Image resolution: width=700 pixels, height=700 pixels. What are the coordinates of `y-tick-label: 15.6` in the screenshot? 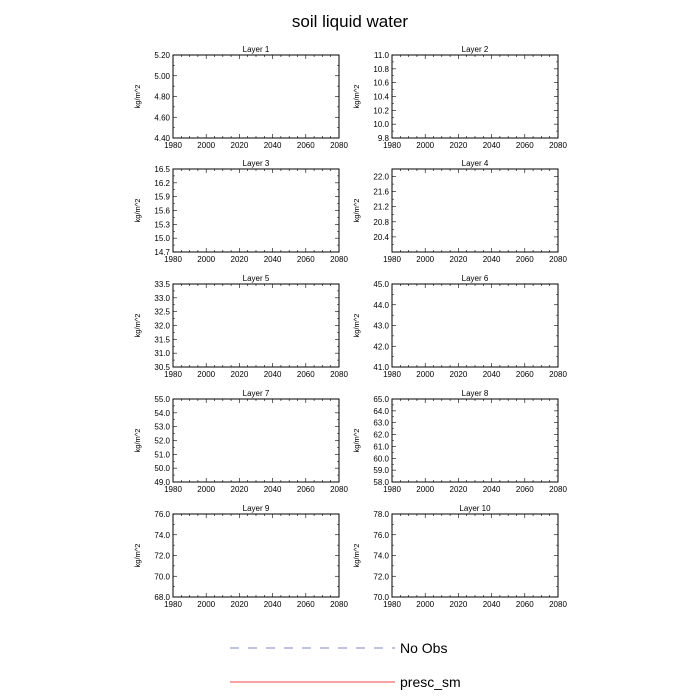 It's located at (162, 211).